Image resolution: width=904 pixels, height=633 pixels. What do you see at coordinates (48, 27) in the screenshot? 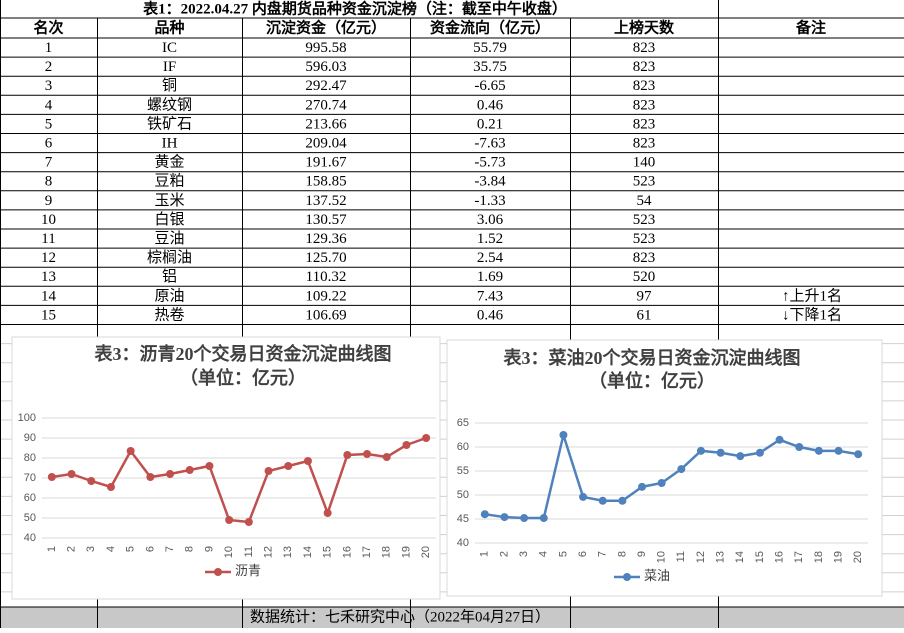
I see `header-cell: 名次` at bounding box center [48, 27].